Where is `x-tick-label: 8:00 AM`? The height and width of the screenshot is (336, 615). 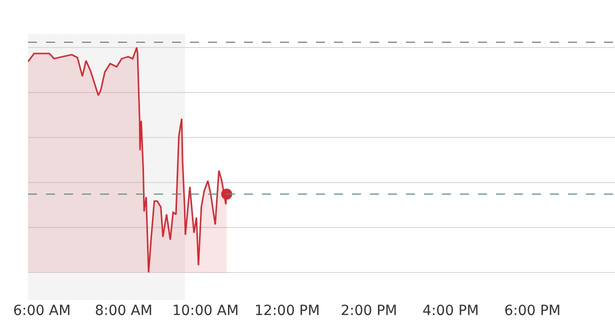
x-tick-label: 8:00 AM is located at coordinates (123, 311).